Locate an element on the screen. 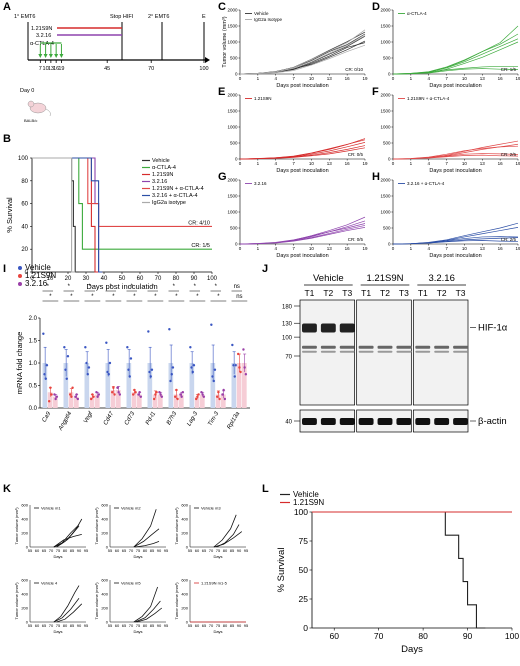 This screenshot has width=520, height=666. y-tick-label: 60 is located at coordinates (24, 205).